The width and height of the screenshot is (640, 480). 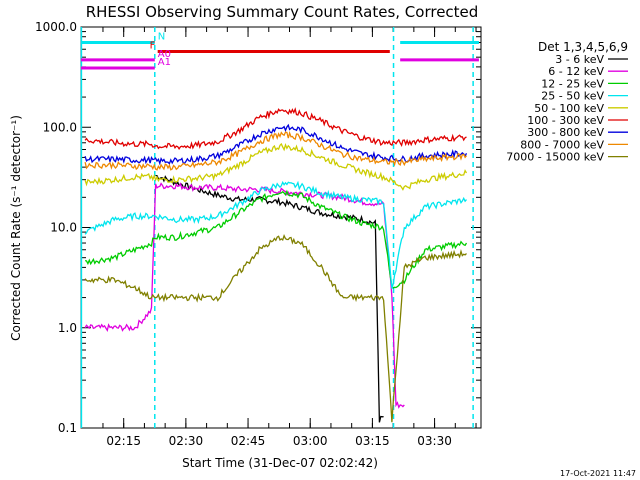 I want to click on y-tick-label: 1.0, so click(x=67, y=328).